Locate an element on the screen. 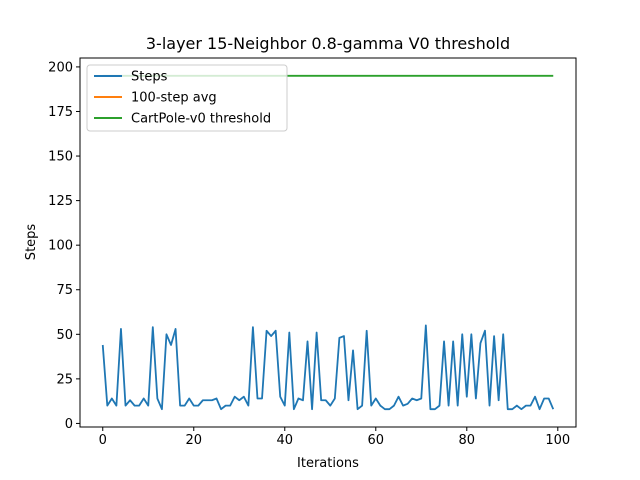 The width and height of the screenshot is (640, 480). x-axis: 0 20 40 60 80 100 is located at coordinates (334, 437).